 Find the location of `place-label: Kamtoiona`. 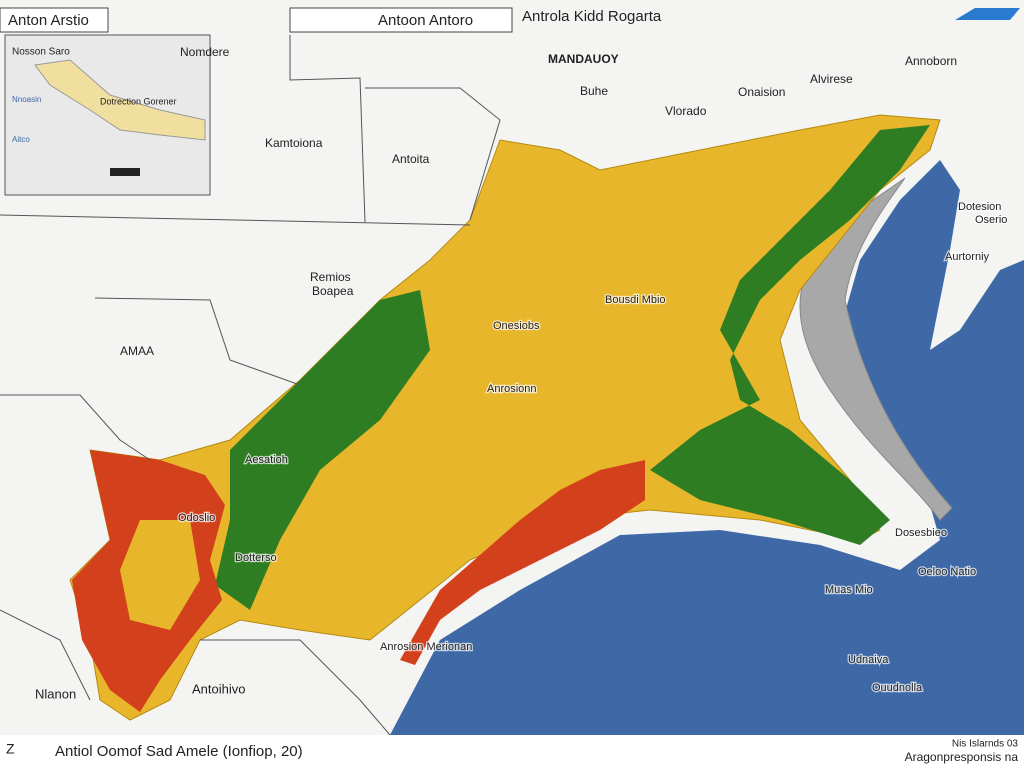

place-label: Kamtoiona is located at coordinates (294, 143).